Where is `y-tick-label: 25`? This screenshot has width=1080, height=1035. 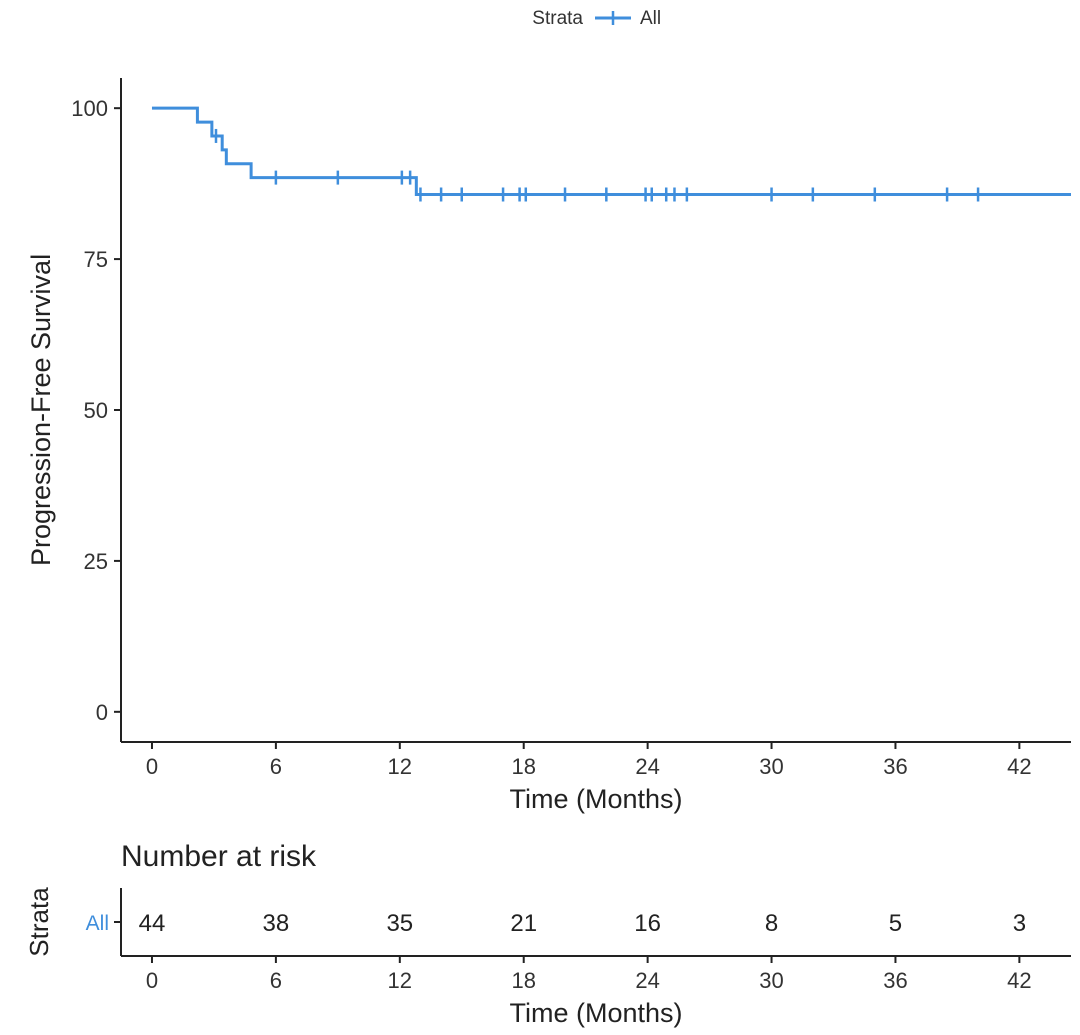 y-tick-label: 25 is located at coordinates (96, 561).